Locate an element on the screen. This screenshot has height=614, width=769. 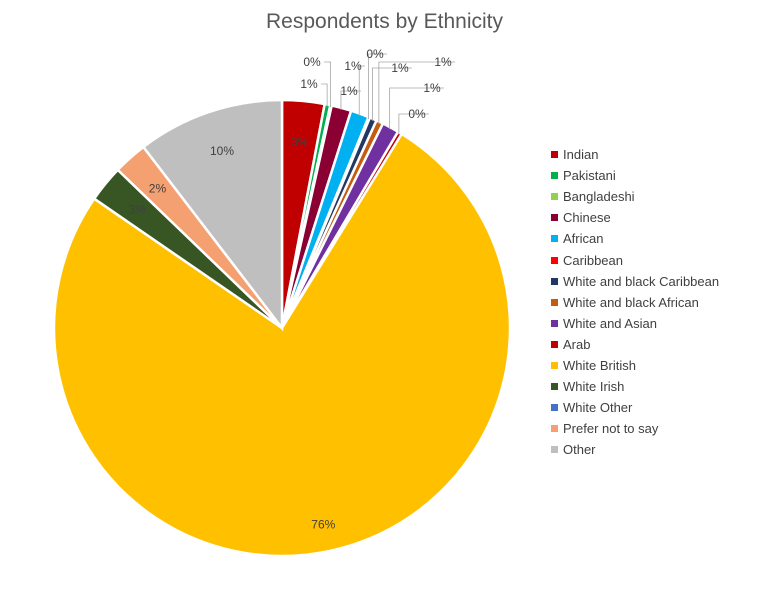
data-label-indian: 3% is located at coordinates (300, 142).